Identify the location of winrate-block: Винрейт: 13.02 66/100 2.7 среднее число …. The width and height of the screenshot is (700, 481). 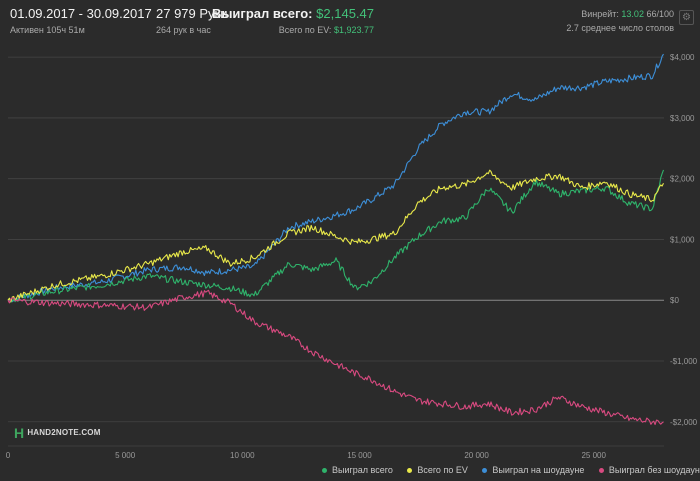
(620, 19).